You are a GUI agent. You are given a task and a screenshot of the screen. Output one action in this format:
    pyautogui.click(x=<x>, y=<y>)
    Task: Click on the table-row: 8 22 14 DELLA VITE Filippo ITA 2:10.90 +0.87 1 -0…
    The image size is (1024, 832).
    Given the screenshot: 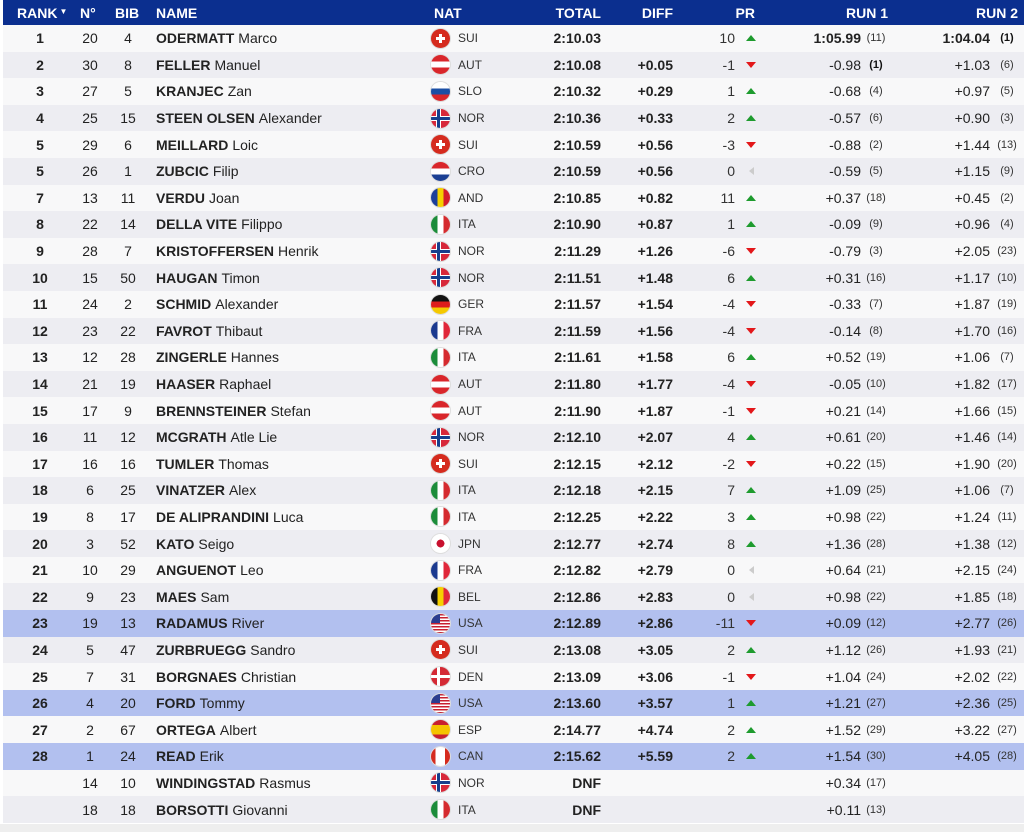 What is the action you would take?
    pyautogui.click(x=513, y=224)
    